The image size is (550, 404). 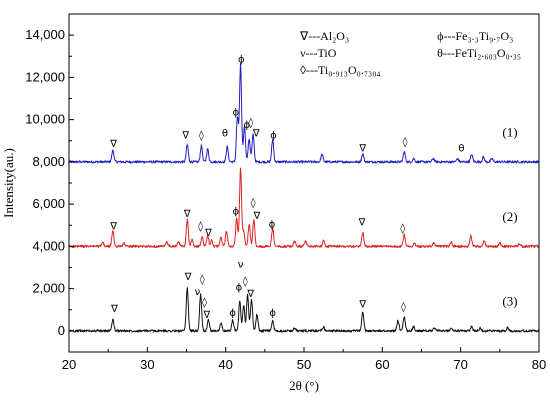 I want to click on legend-label: ---Fe₃.₃Ti₉.₇O₃, so click(x=478, y=36).